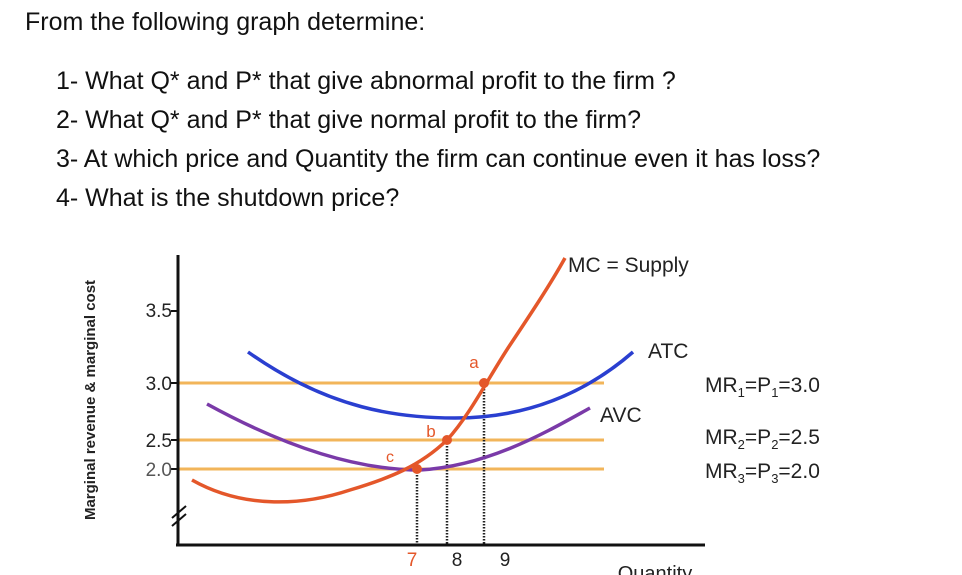  I want to click on atc-curve-label: ATC, so click(668, 351).